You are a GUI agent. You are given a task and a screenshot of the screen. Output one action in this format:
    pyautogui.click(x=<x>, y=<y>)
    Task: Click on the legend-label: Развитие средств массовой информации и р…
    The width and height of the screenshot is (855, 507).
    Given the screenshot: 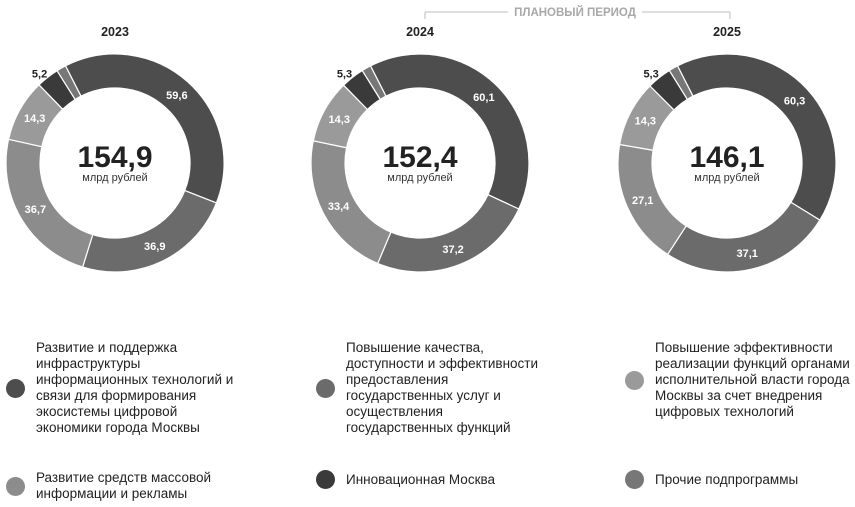 What is the action you would take?
    pyautogui.click(x=124, y=485)
    